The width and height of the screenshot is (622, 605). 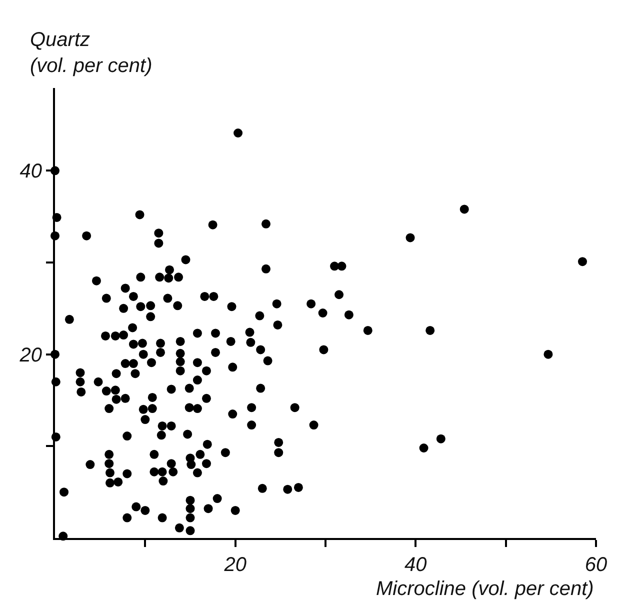 I want to click on x-tick-label: 40, so click(x=415, y=565).